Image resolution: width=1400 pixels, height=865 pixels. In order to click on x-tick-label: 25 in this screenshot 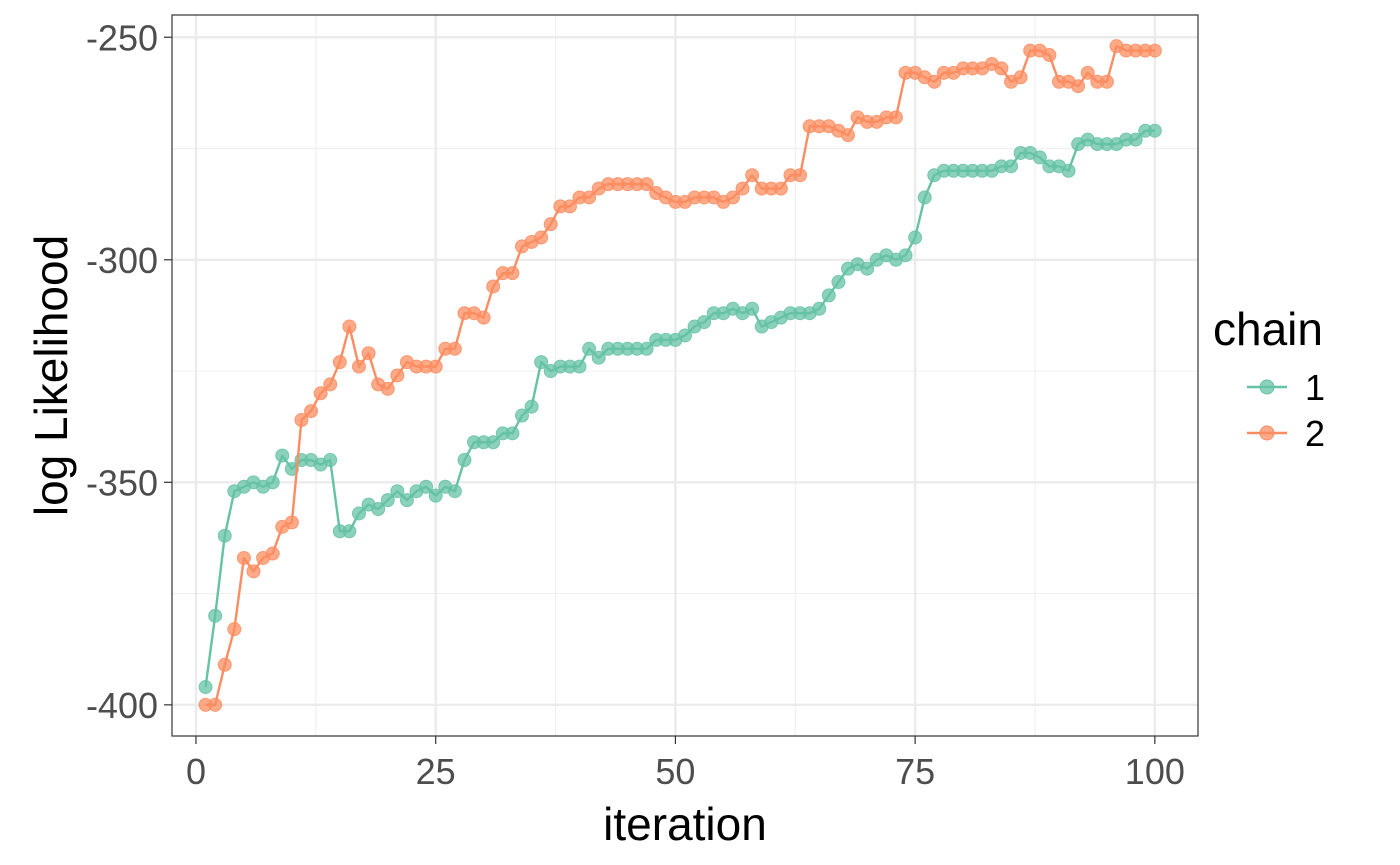, I will do `click(436, 771)`.